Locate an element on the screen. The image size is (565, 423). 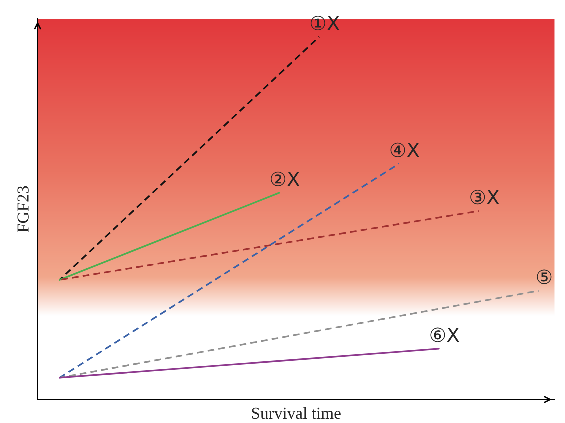
series-label: ③X is located at coordinates (485, 197).